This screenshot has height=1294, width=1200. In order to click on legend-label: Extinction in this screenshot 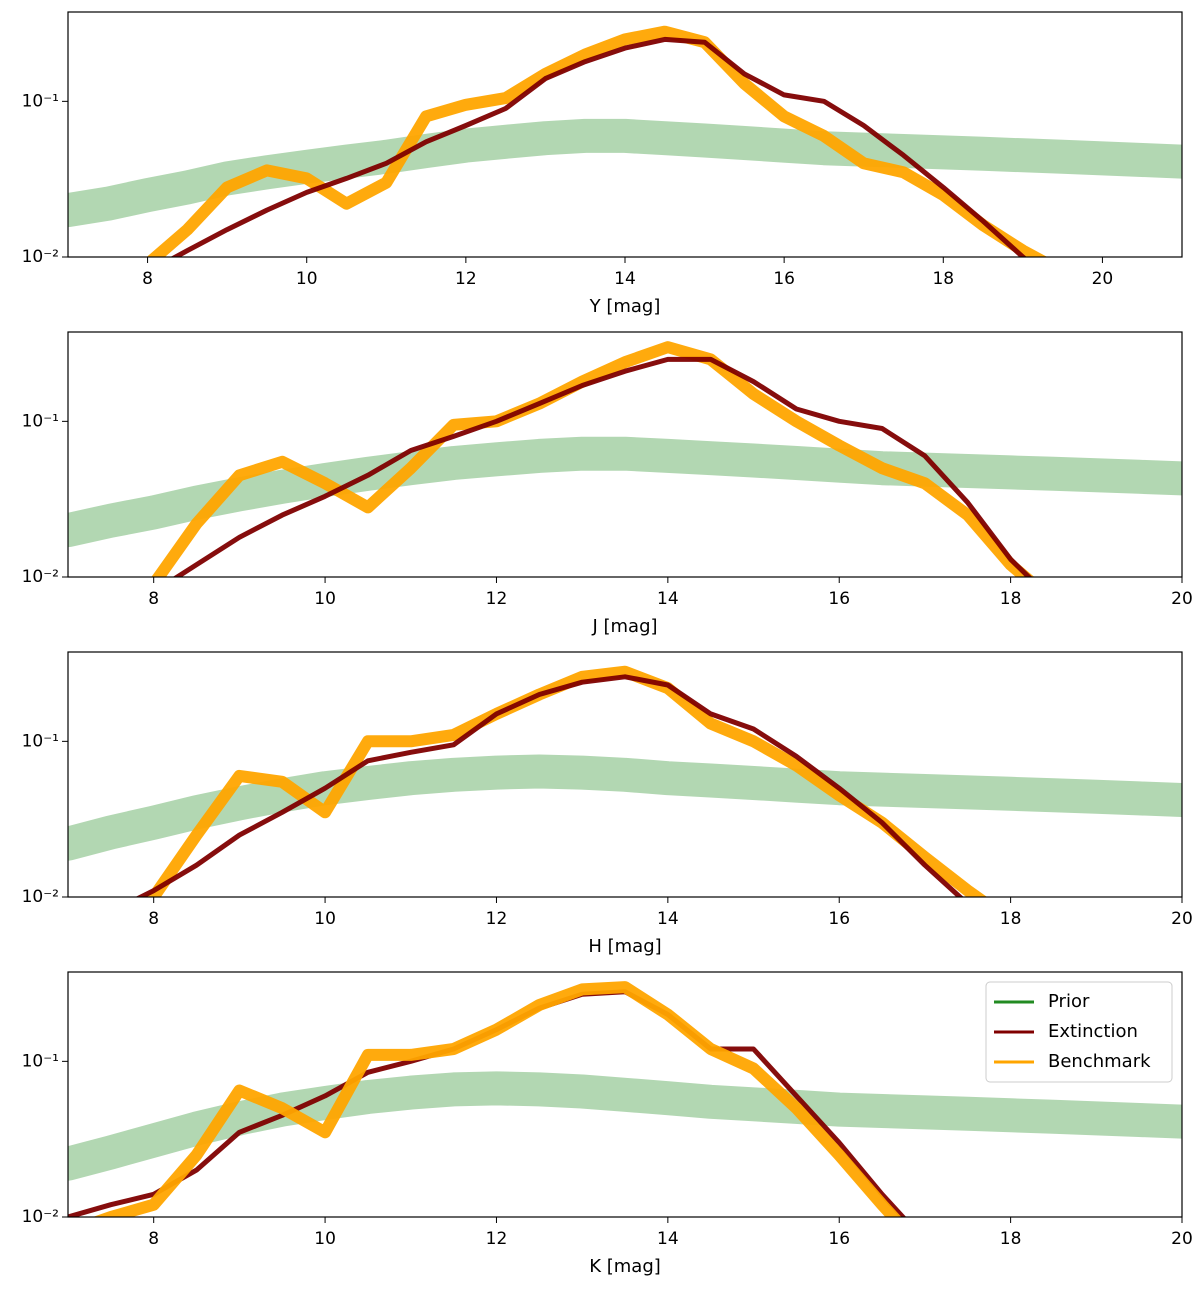, I will do `click(1093, 1031)`.